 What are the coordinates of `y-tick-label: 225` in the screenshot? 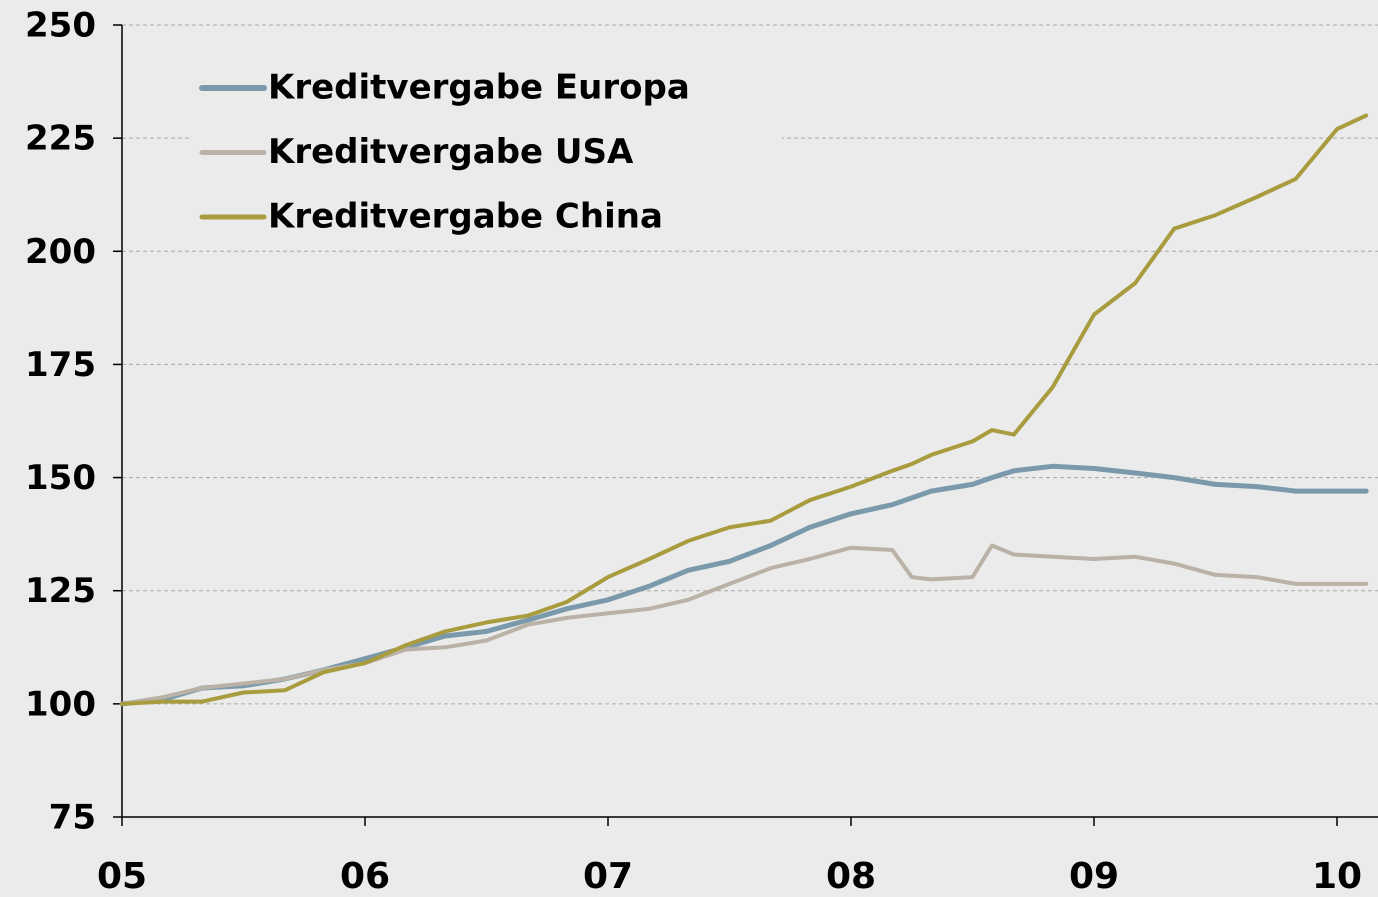 It's located at (60, 139).